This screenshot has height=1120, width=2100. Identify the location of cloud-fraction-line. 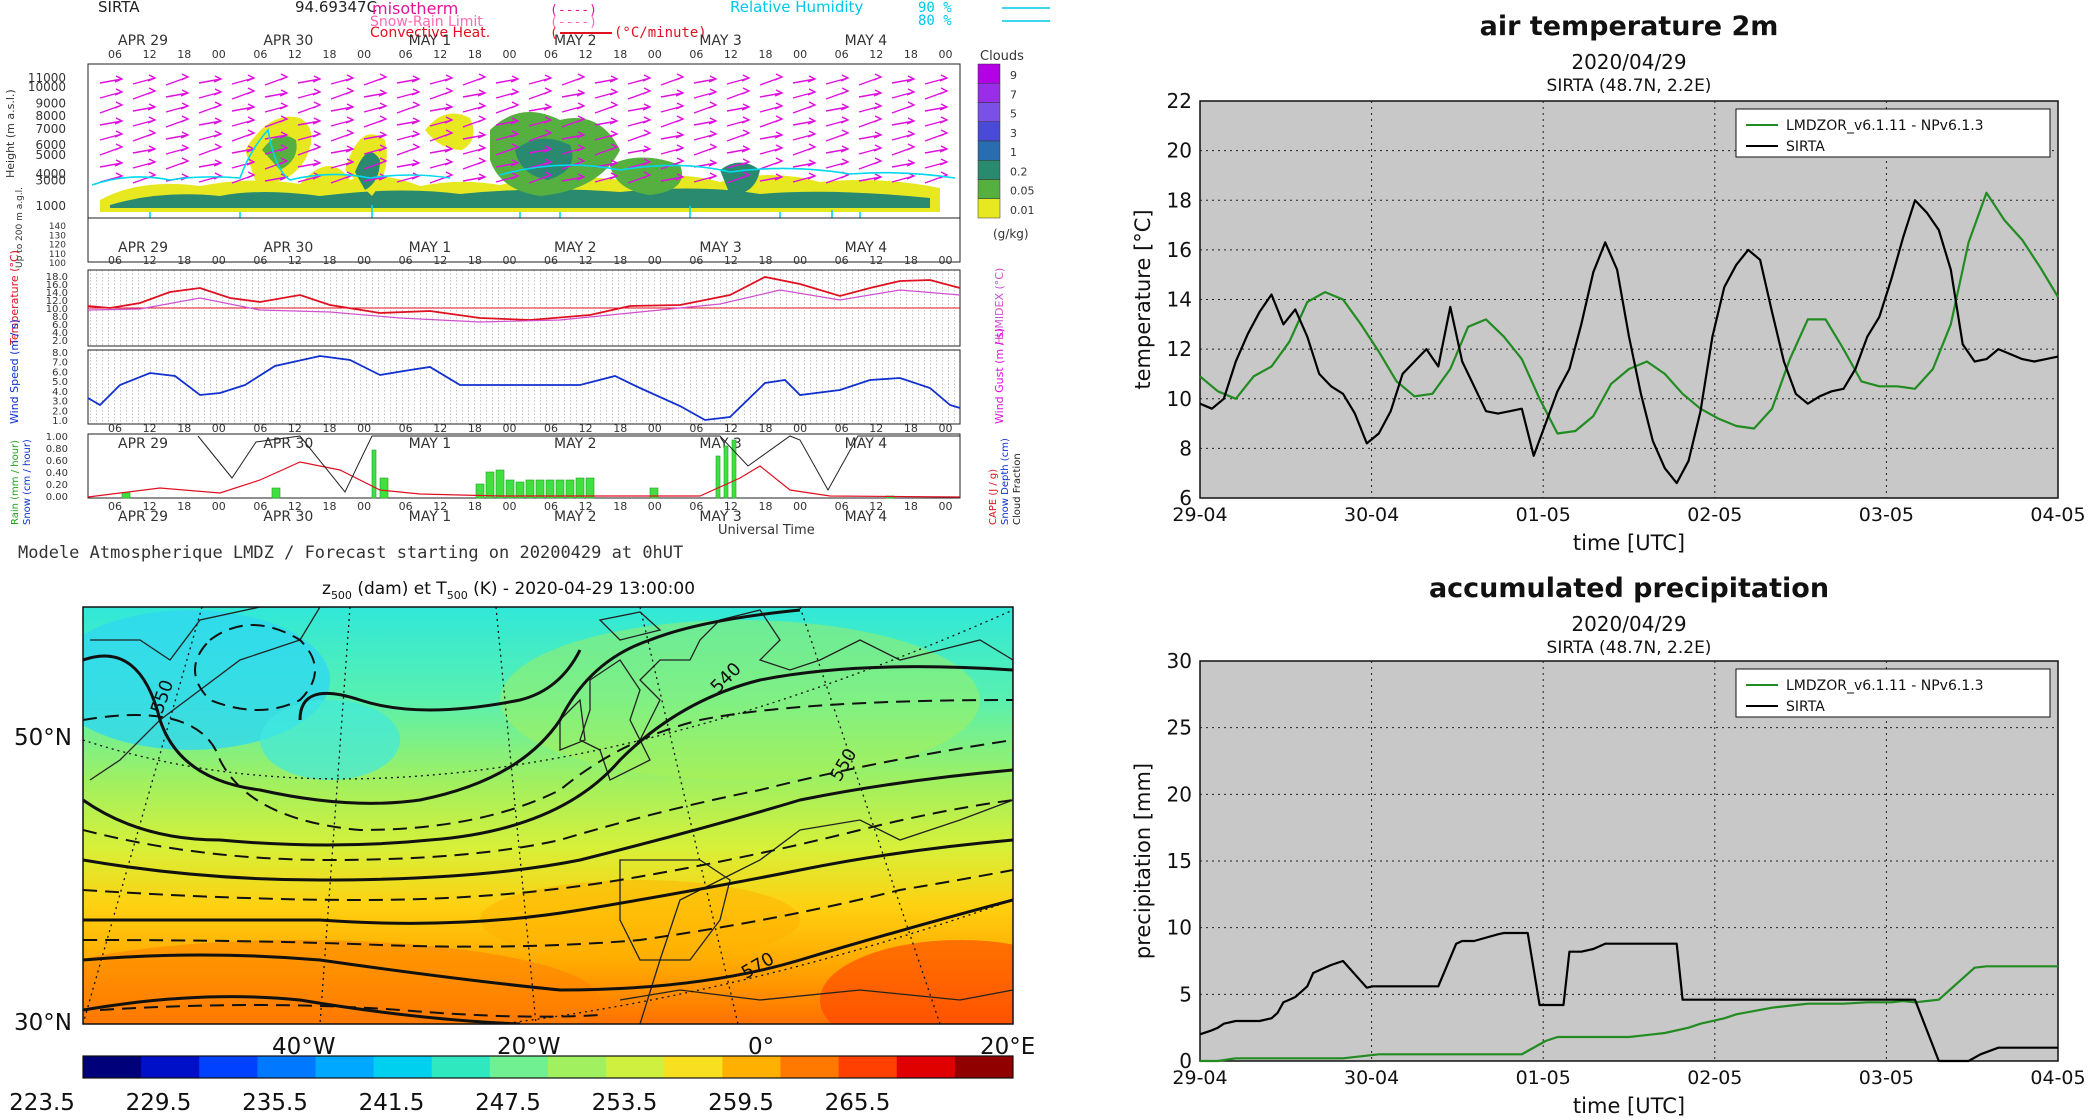
(578, 464).